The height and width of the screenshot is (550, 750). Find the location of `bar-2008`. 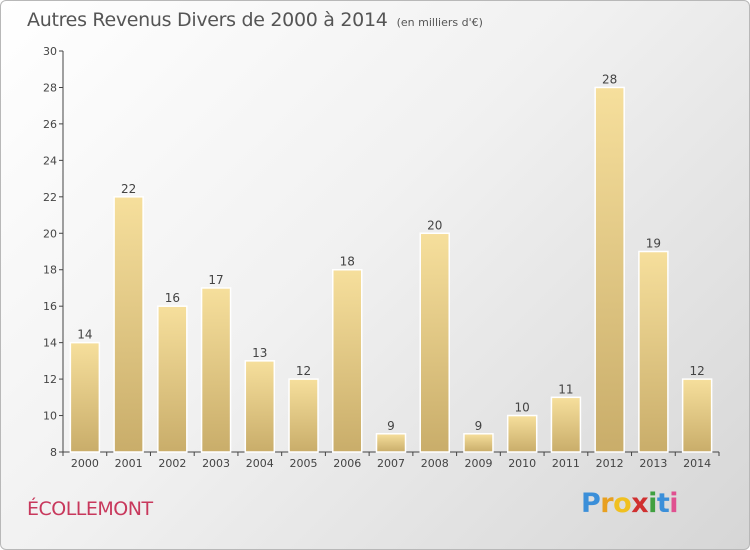

bar-2008 is located at coordinates (434, 342).